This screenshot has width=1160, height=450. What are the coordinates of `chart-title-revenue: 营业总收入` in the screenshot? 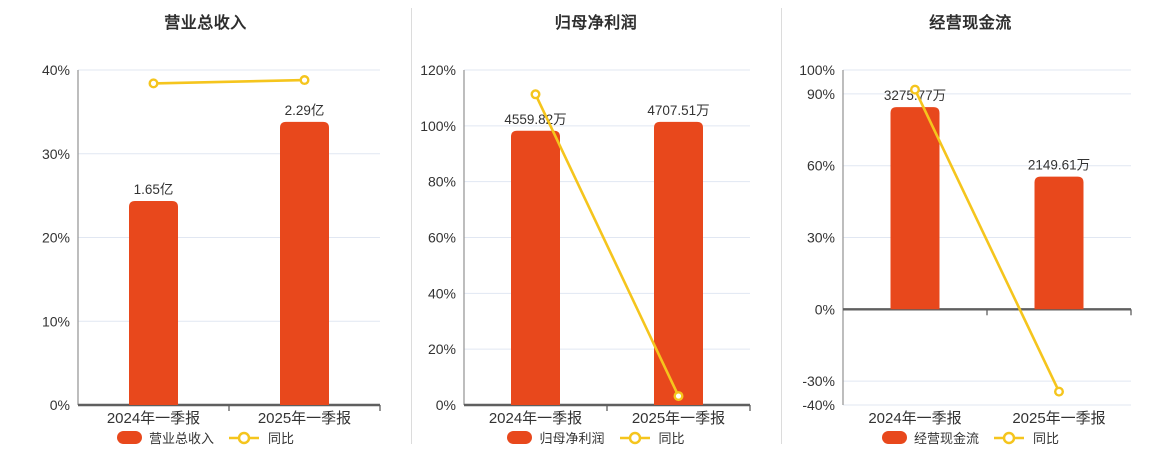 It's located at (205, 23).